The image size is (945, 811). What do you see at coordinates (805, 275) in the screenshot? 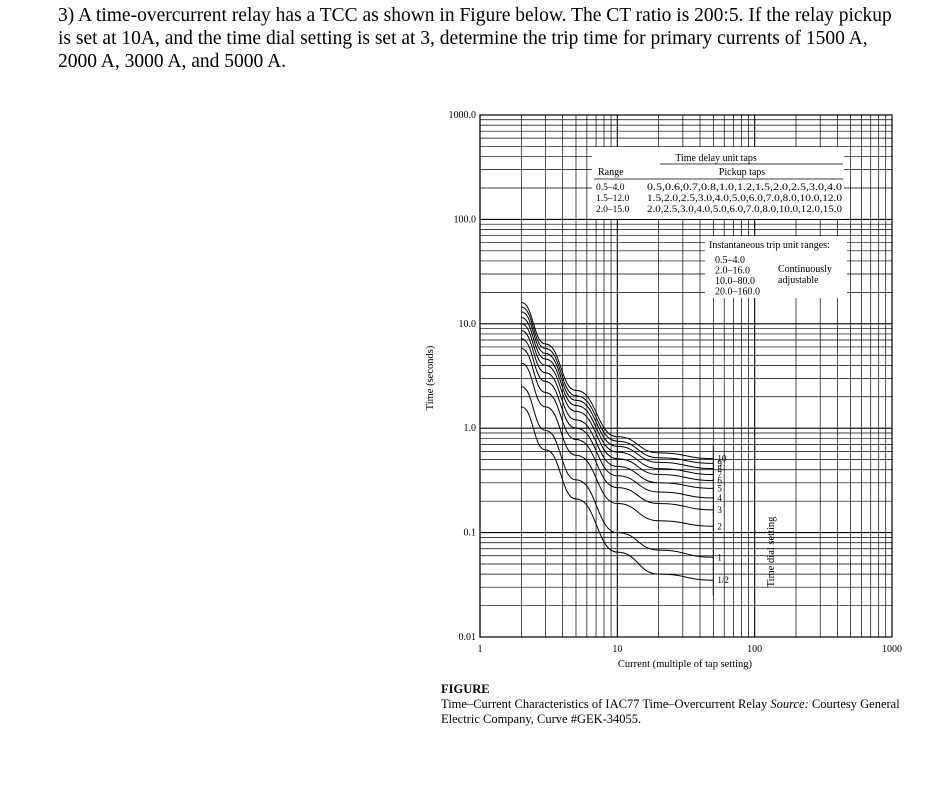
I see `instantaneous-note: Continuously adjustable` at bounding box center [805, 275].